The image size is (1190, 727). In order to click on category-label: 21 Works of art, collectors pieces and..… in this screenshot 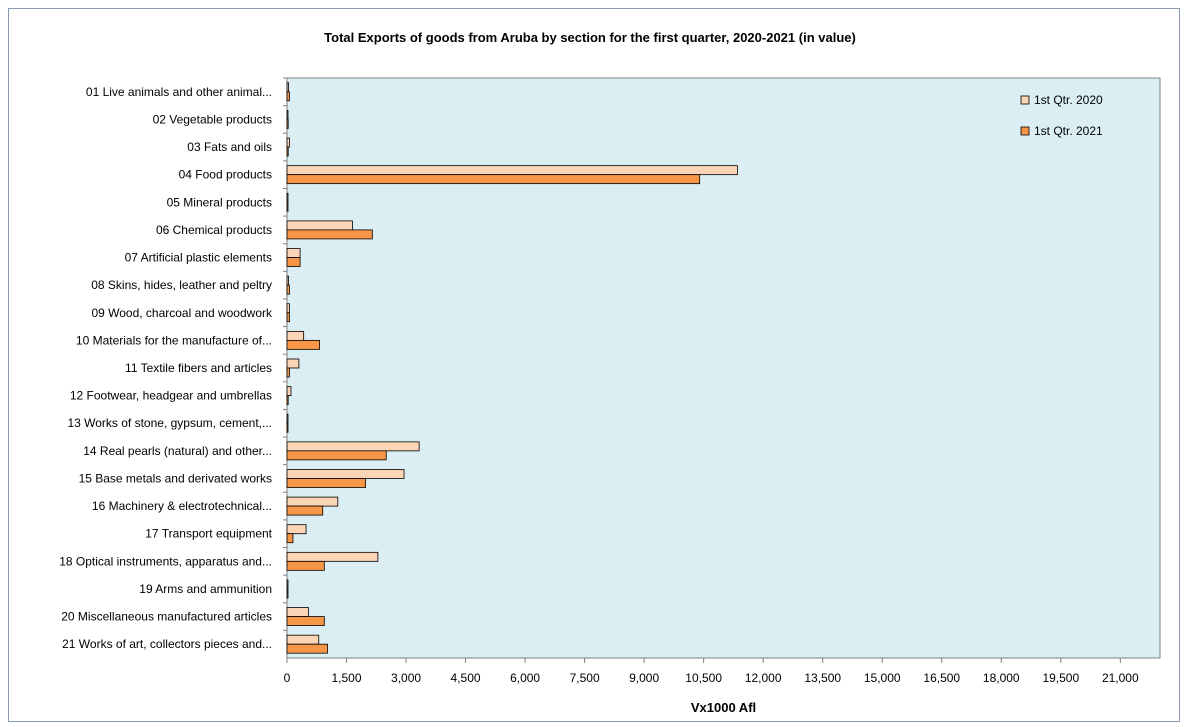, I will do `click(167, 644)`.